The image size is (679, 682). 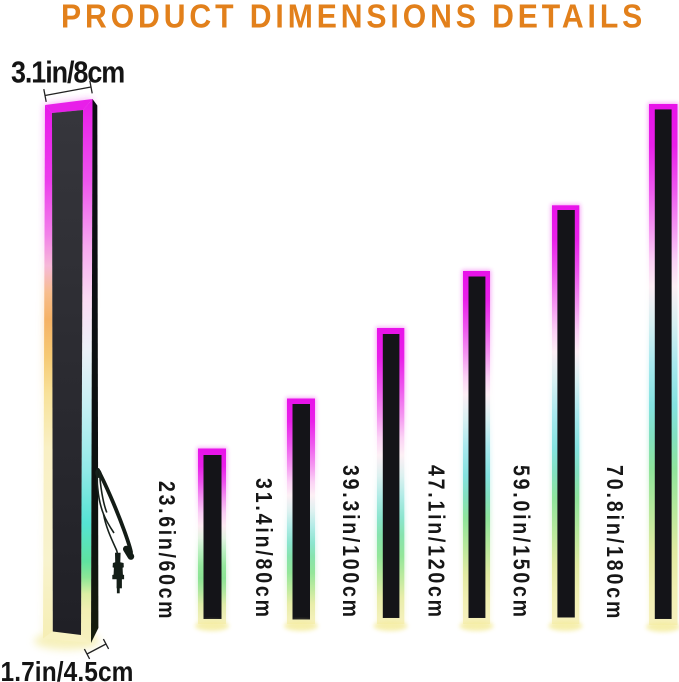 What do you see at coordinates (614, 541) in the screenshot?
I see `svg-text: 70.8in/180cm` at bounding box center [614, 541].